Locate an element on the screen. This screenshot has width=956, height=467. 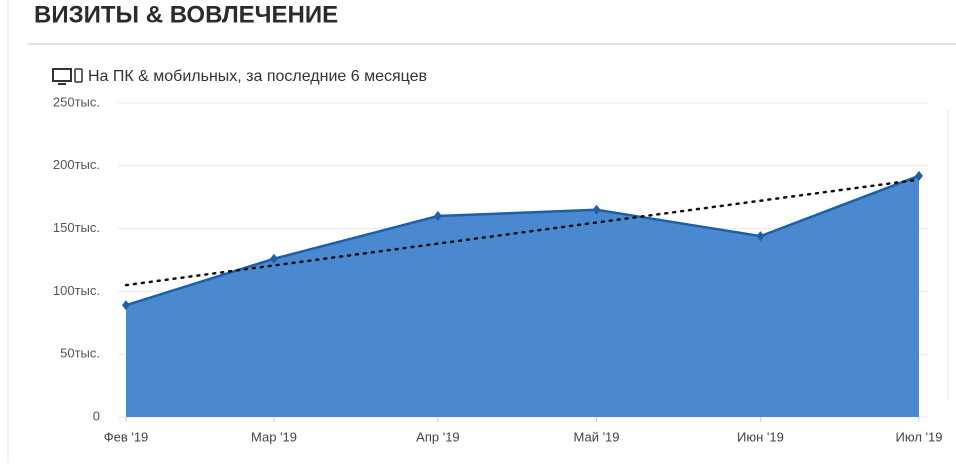
x-tick-label: Мар '19 is located at coordinates (274, 436).